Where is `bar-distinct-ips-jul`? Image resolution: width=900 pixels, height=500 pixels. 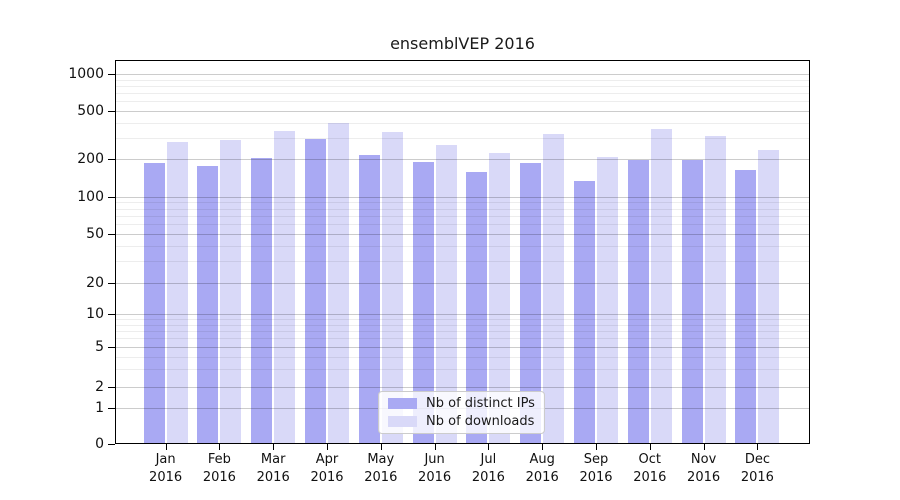
bar-distinct-ips-jul is located at coordinates (477, 308).